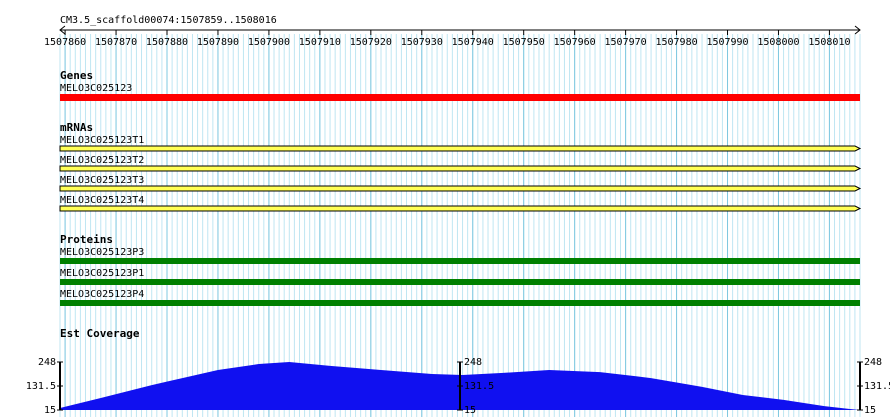 The width and height of the screenshot is (890, 417). I want to click on ruler-label: 1508010, so click(829, 42).